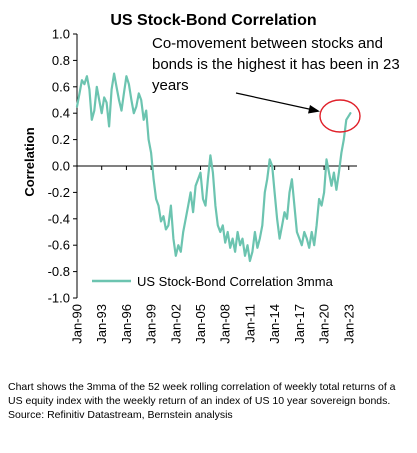  I want to click on y-tick-label: -1.0, so click(59, 298).